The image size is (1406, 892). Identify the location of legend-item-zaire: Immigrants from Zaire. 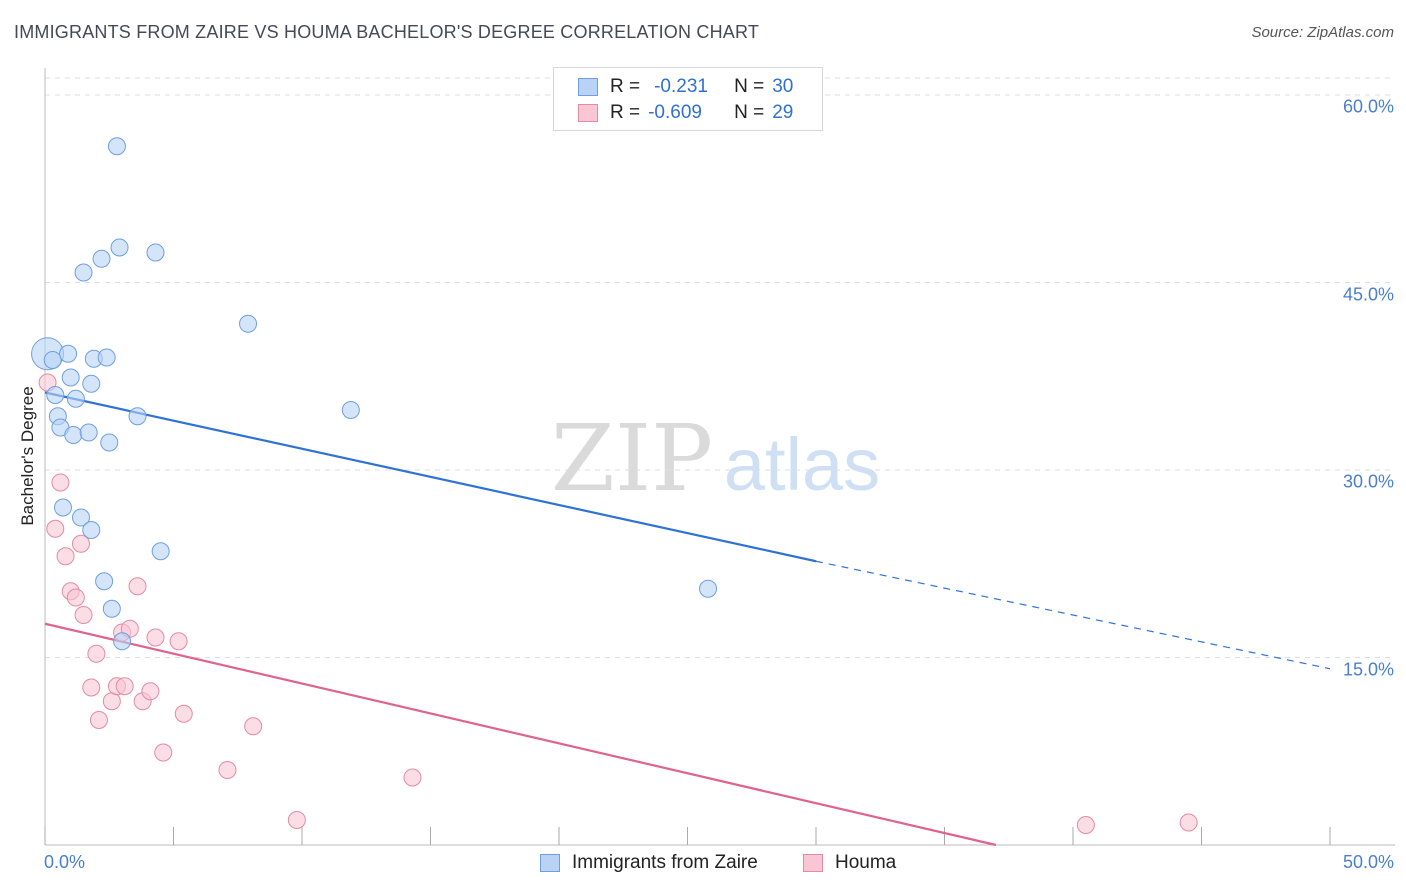
(649, 863).